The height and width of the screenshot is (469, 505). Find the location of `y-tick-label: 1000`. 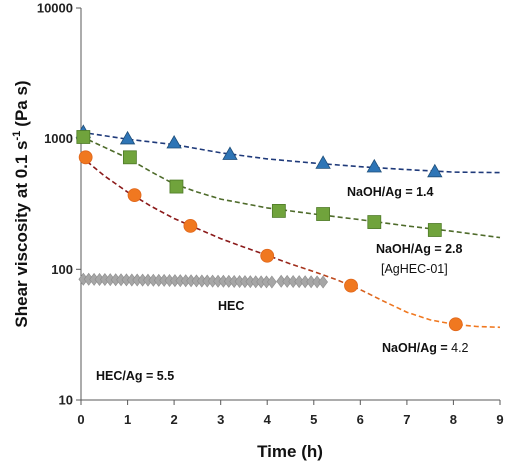

y-tick-label: 1000 is located at coordinates (58, 138).